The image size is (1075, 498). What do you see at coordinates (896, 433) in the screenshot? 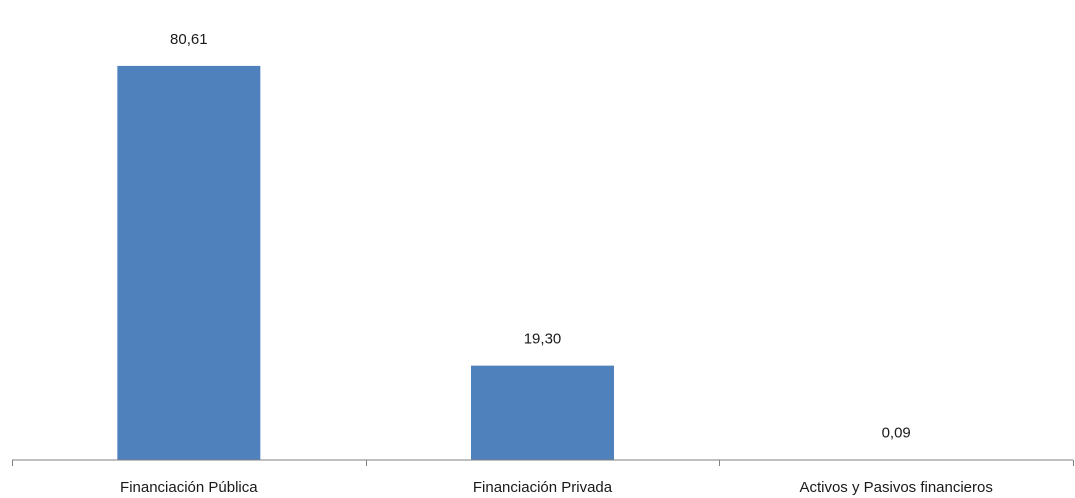
I see `data-label: 0,09` at bounding box center [896, 433].